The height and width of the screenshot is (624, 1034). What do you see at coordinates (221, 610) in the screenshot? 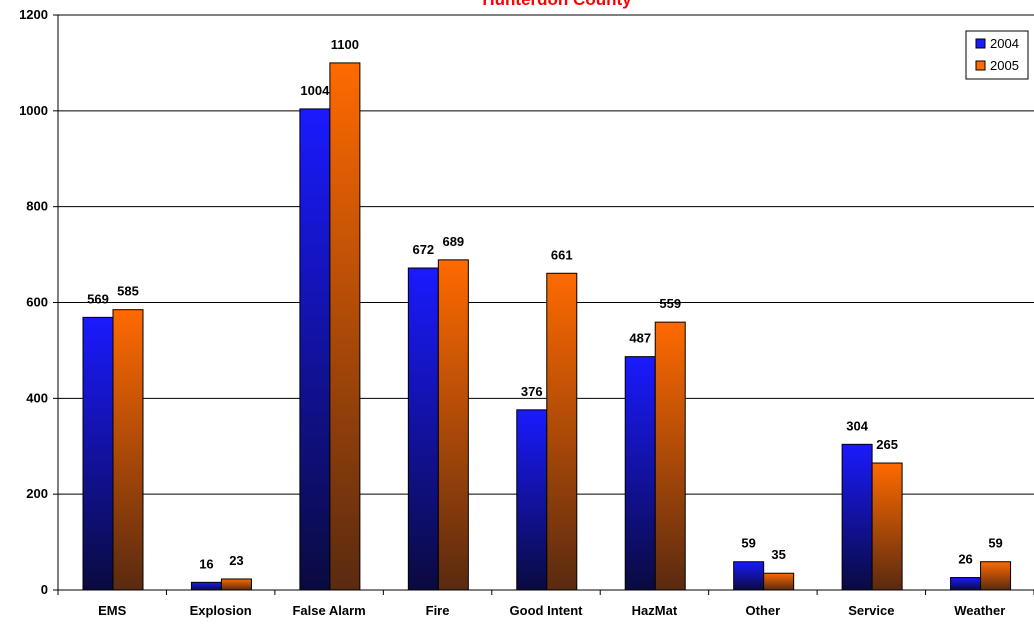
I see `x-tick-label: Explosion` at bounding box center [221, 610].